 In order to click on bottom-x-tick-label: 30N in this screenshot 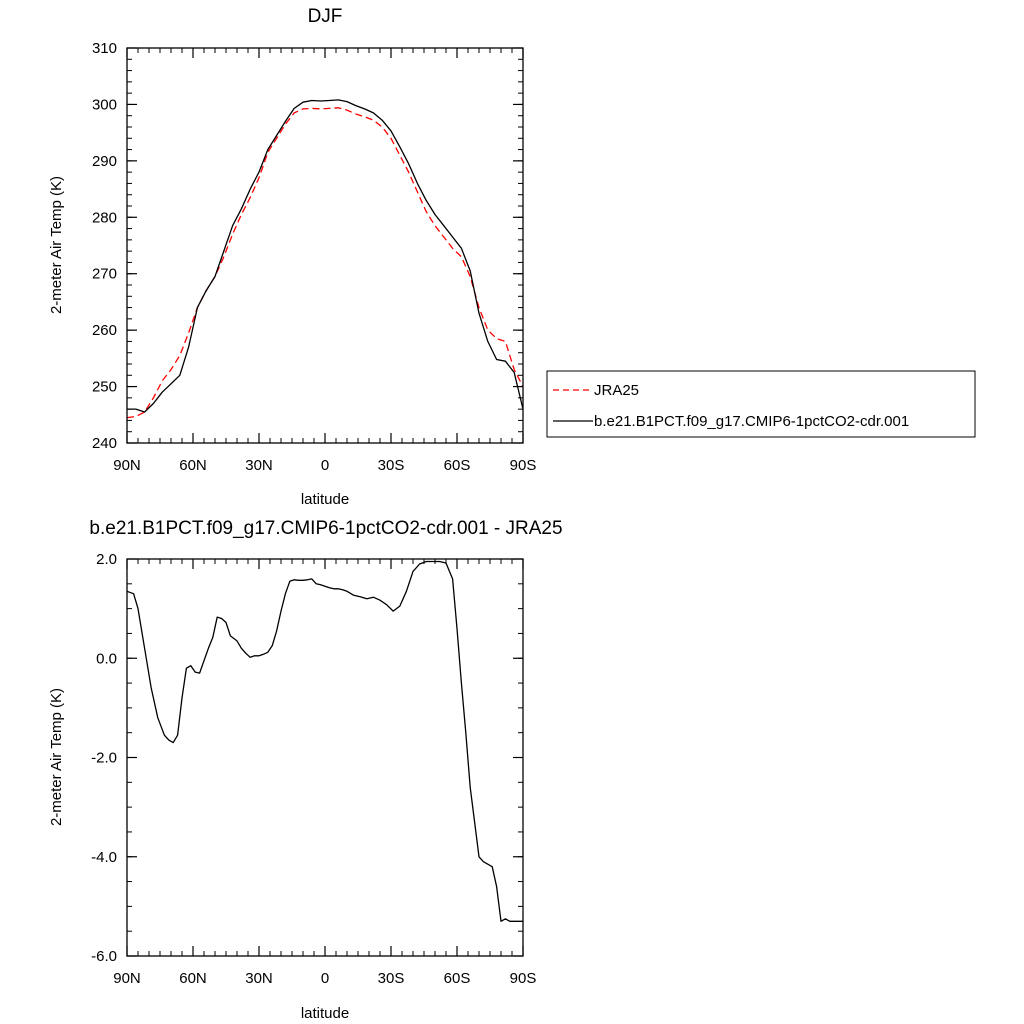, I will do `click(259, 978)`.